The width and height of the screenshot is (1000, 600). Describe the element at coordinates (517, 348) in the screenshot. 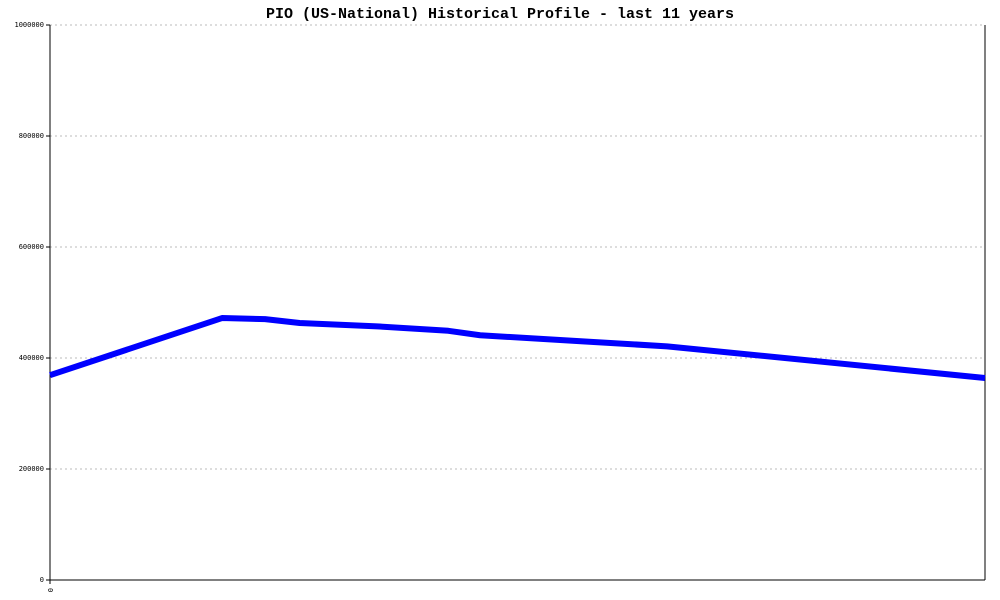

I see `data-line` at that location.